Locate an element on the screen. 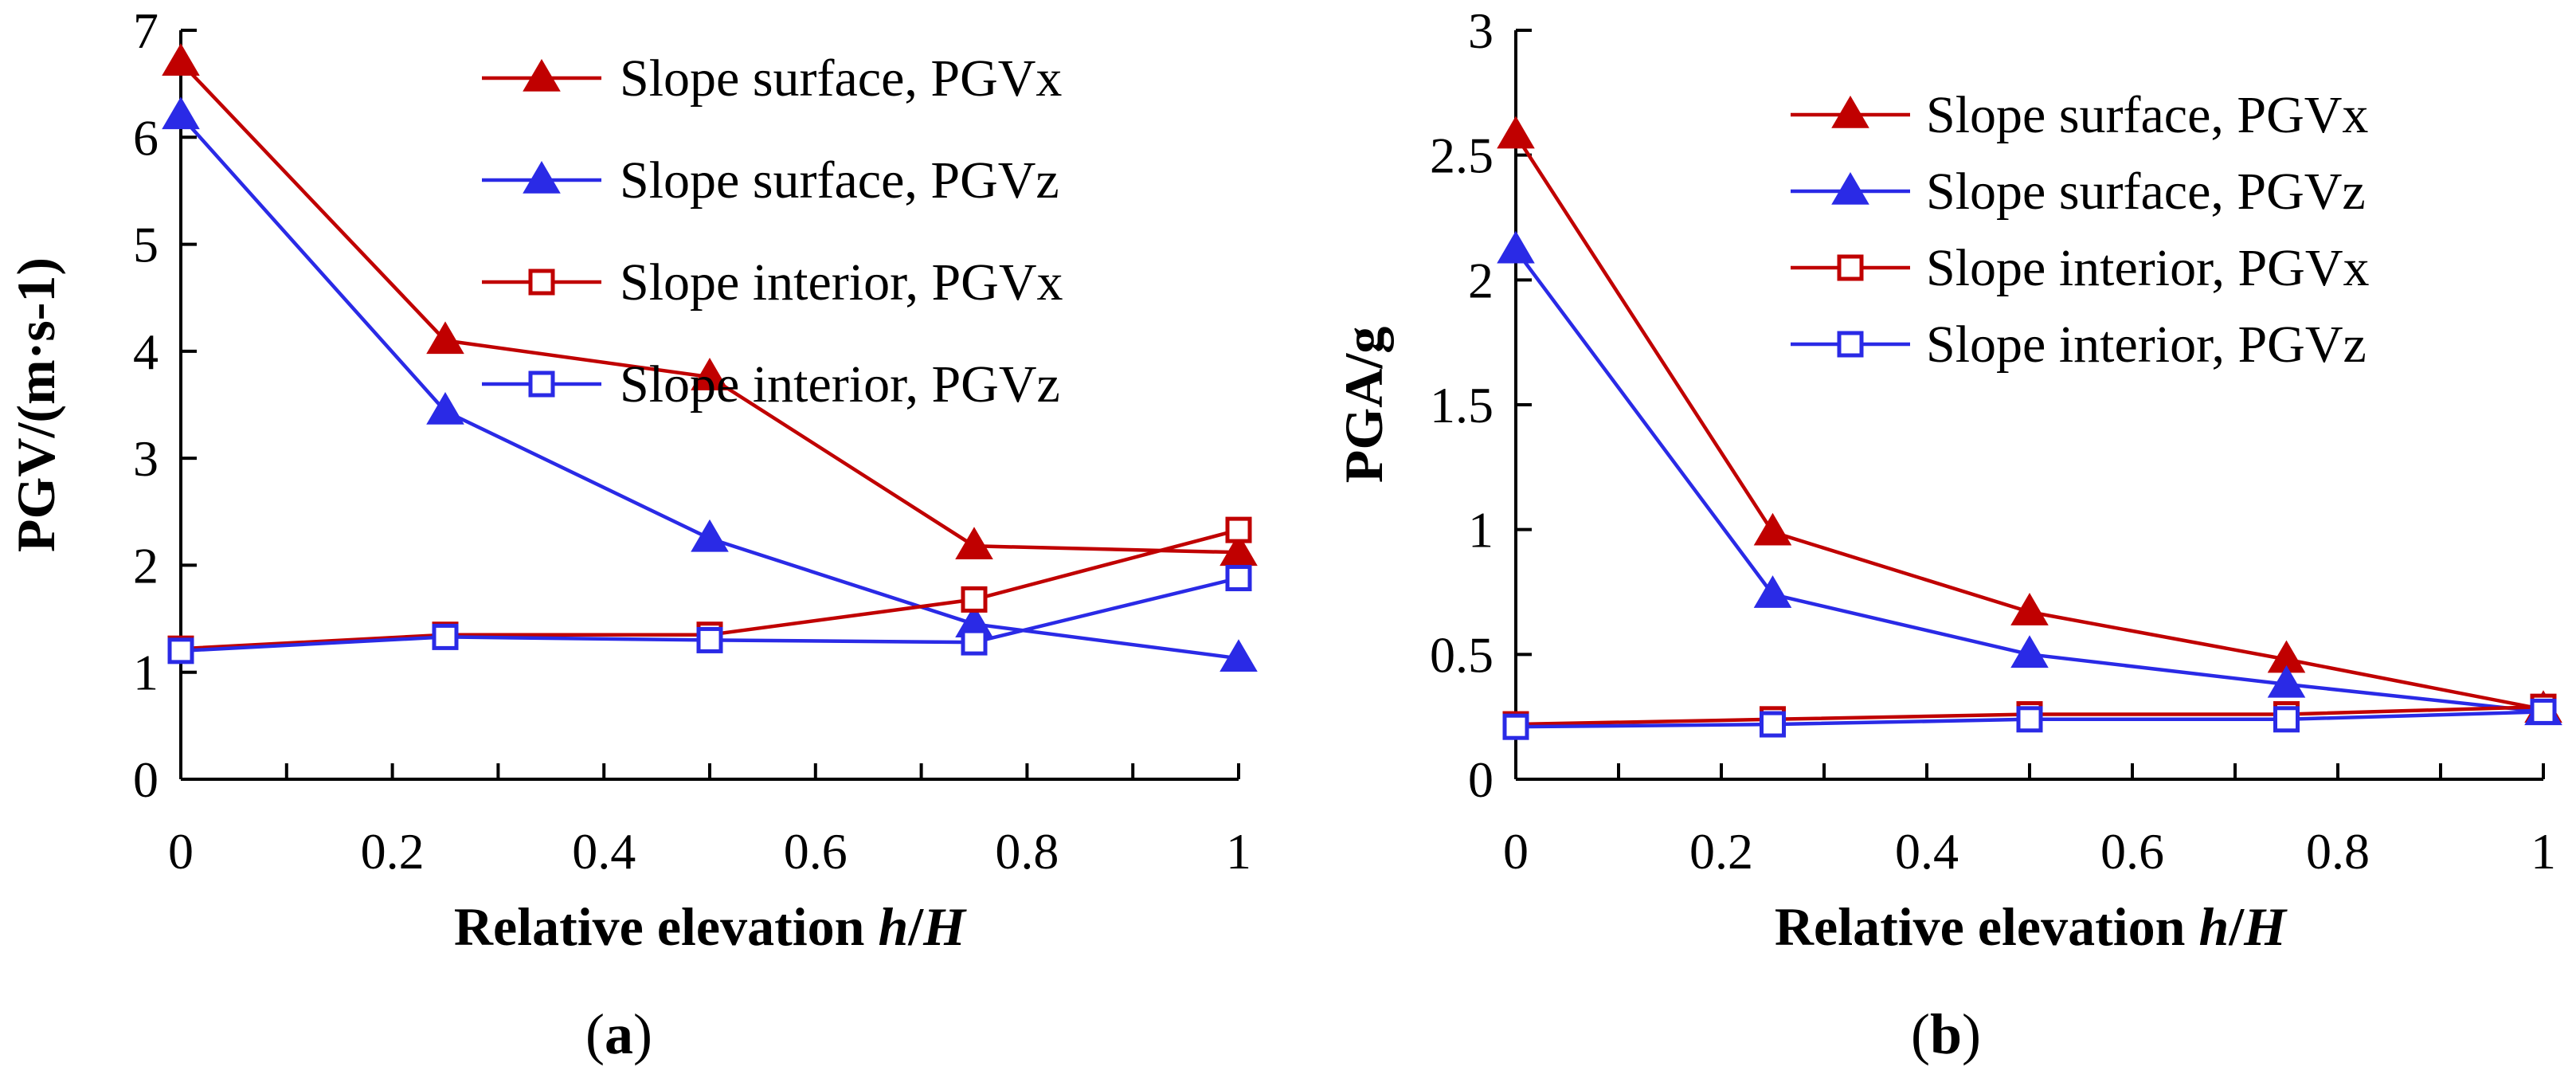  panel-label-letter: a is located at coordinates (619, 1034).